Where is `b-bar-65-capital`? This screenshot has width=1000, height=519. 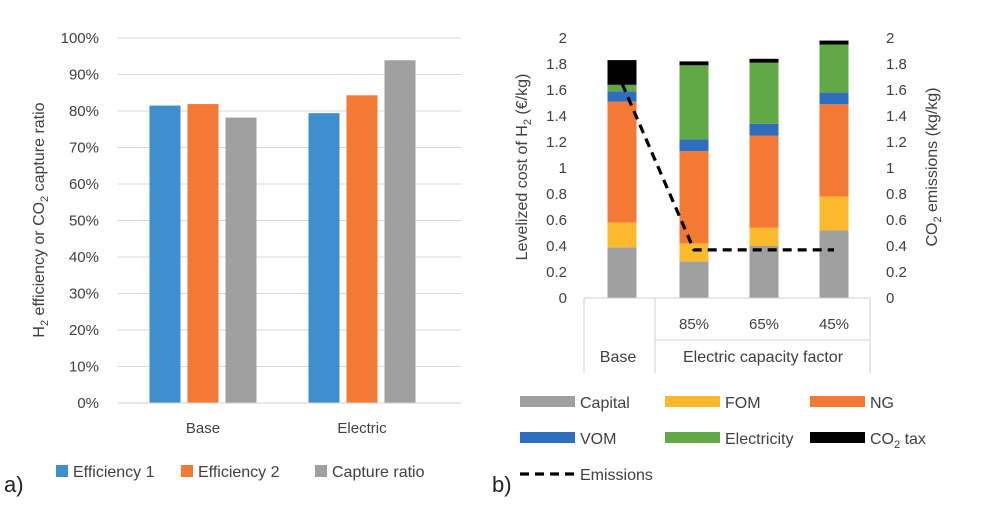
b-bar-65-capital is located at coordinates (764, 272).